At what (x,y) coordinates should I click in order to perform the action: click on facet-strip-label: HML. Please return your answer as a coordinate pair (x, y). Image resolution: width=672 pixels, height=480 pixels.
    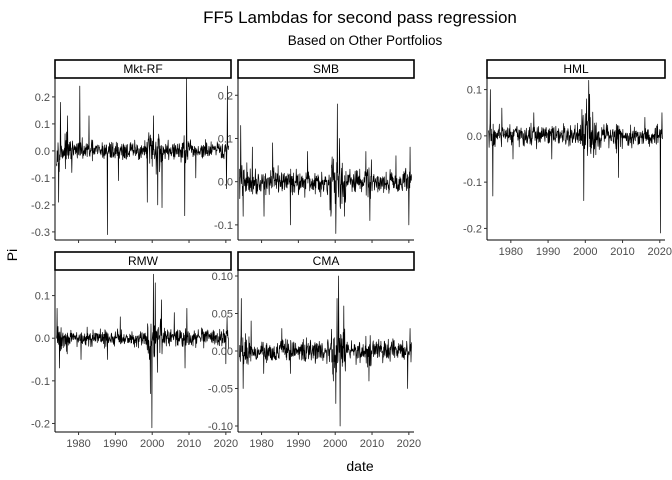
    Looking at the image, I should click on (576, 69).